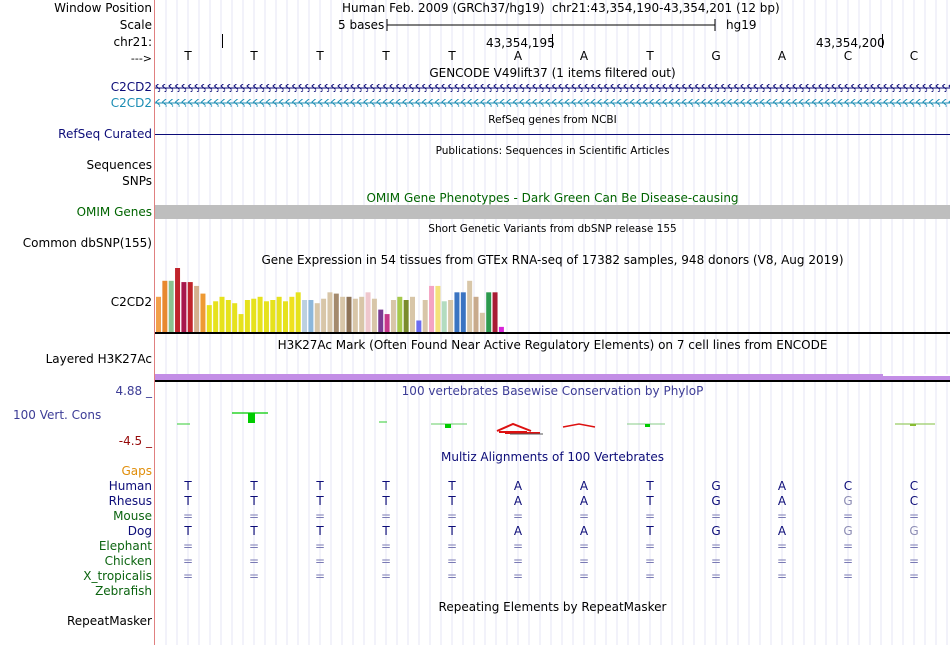  Describe the element at coordinates (57, 415) in the screenshot. I see `label-100-vert-cons: 100 Vert. Cons` at that location.